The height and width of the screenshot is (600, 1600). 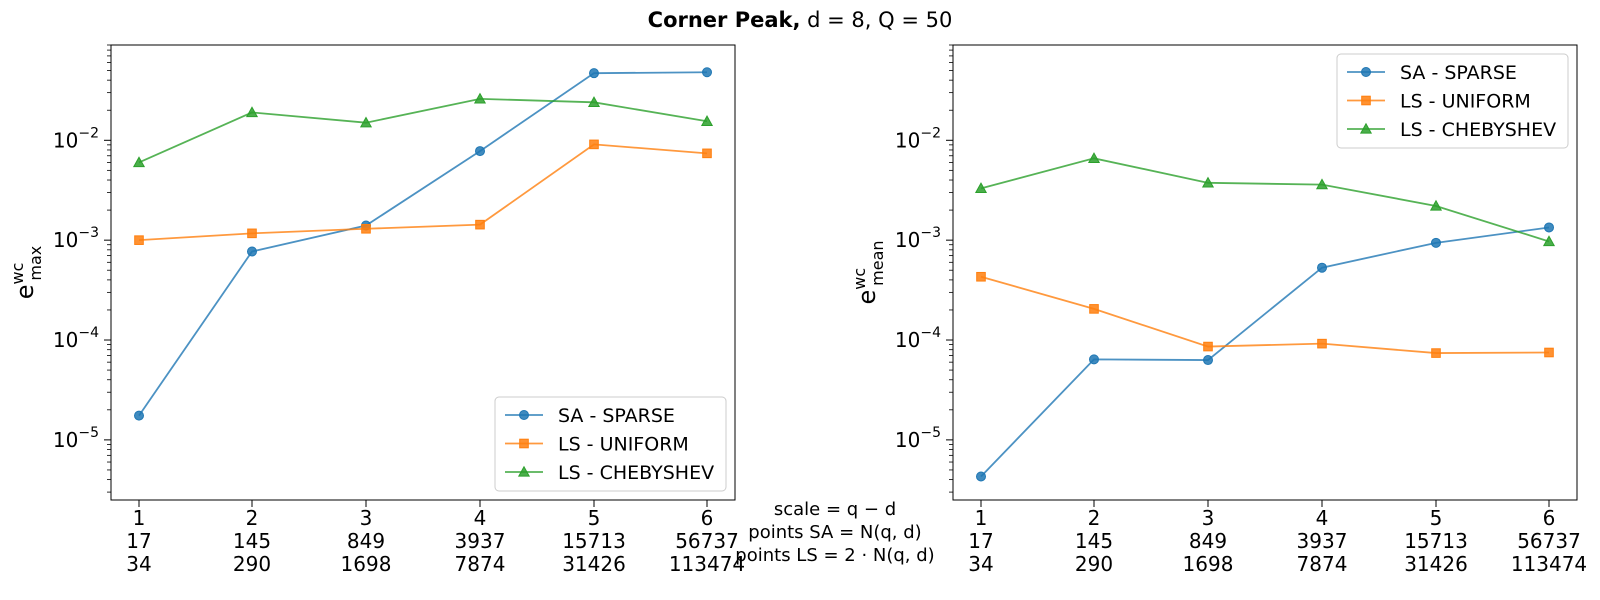 What do you see at coordinates (867, 297) in the screenshot?
I see `y-label-base: e` at bounding box center [867, 297].